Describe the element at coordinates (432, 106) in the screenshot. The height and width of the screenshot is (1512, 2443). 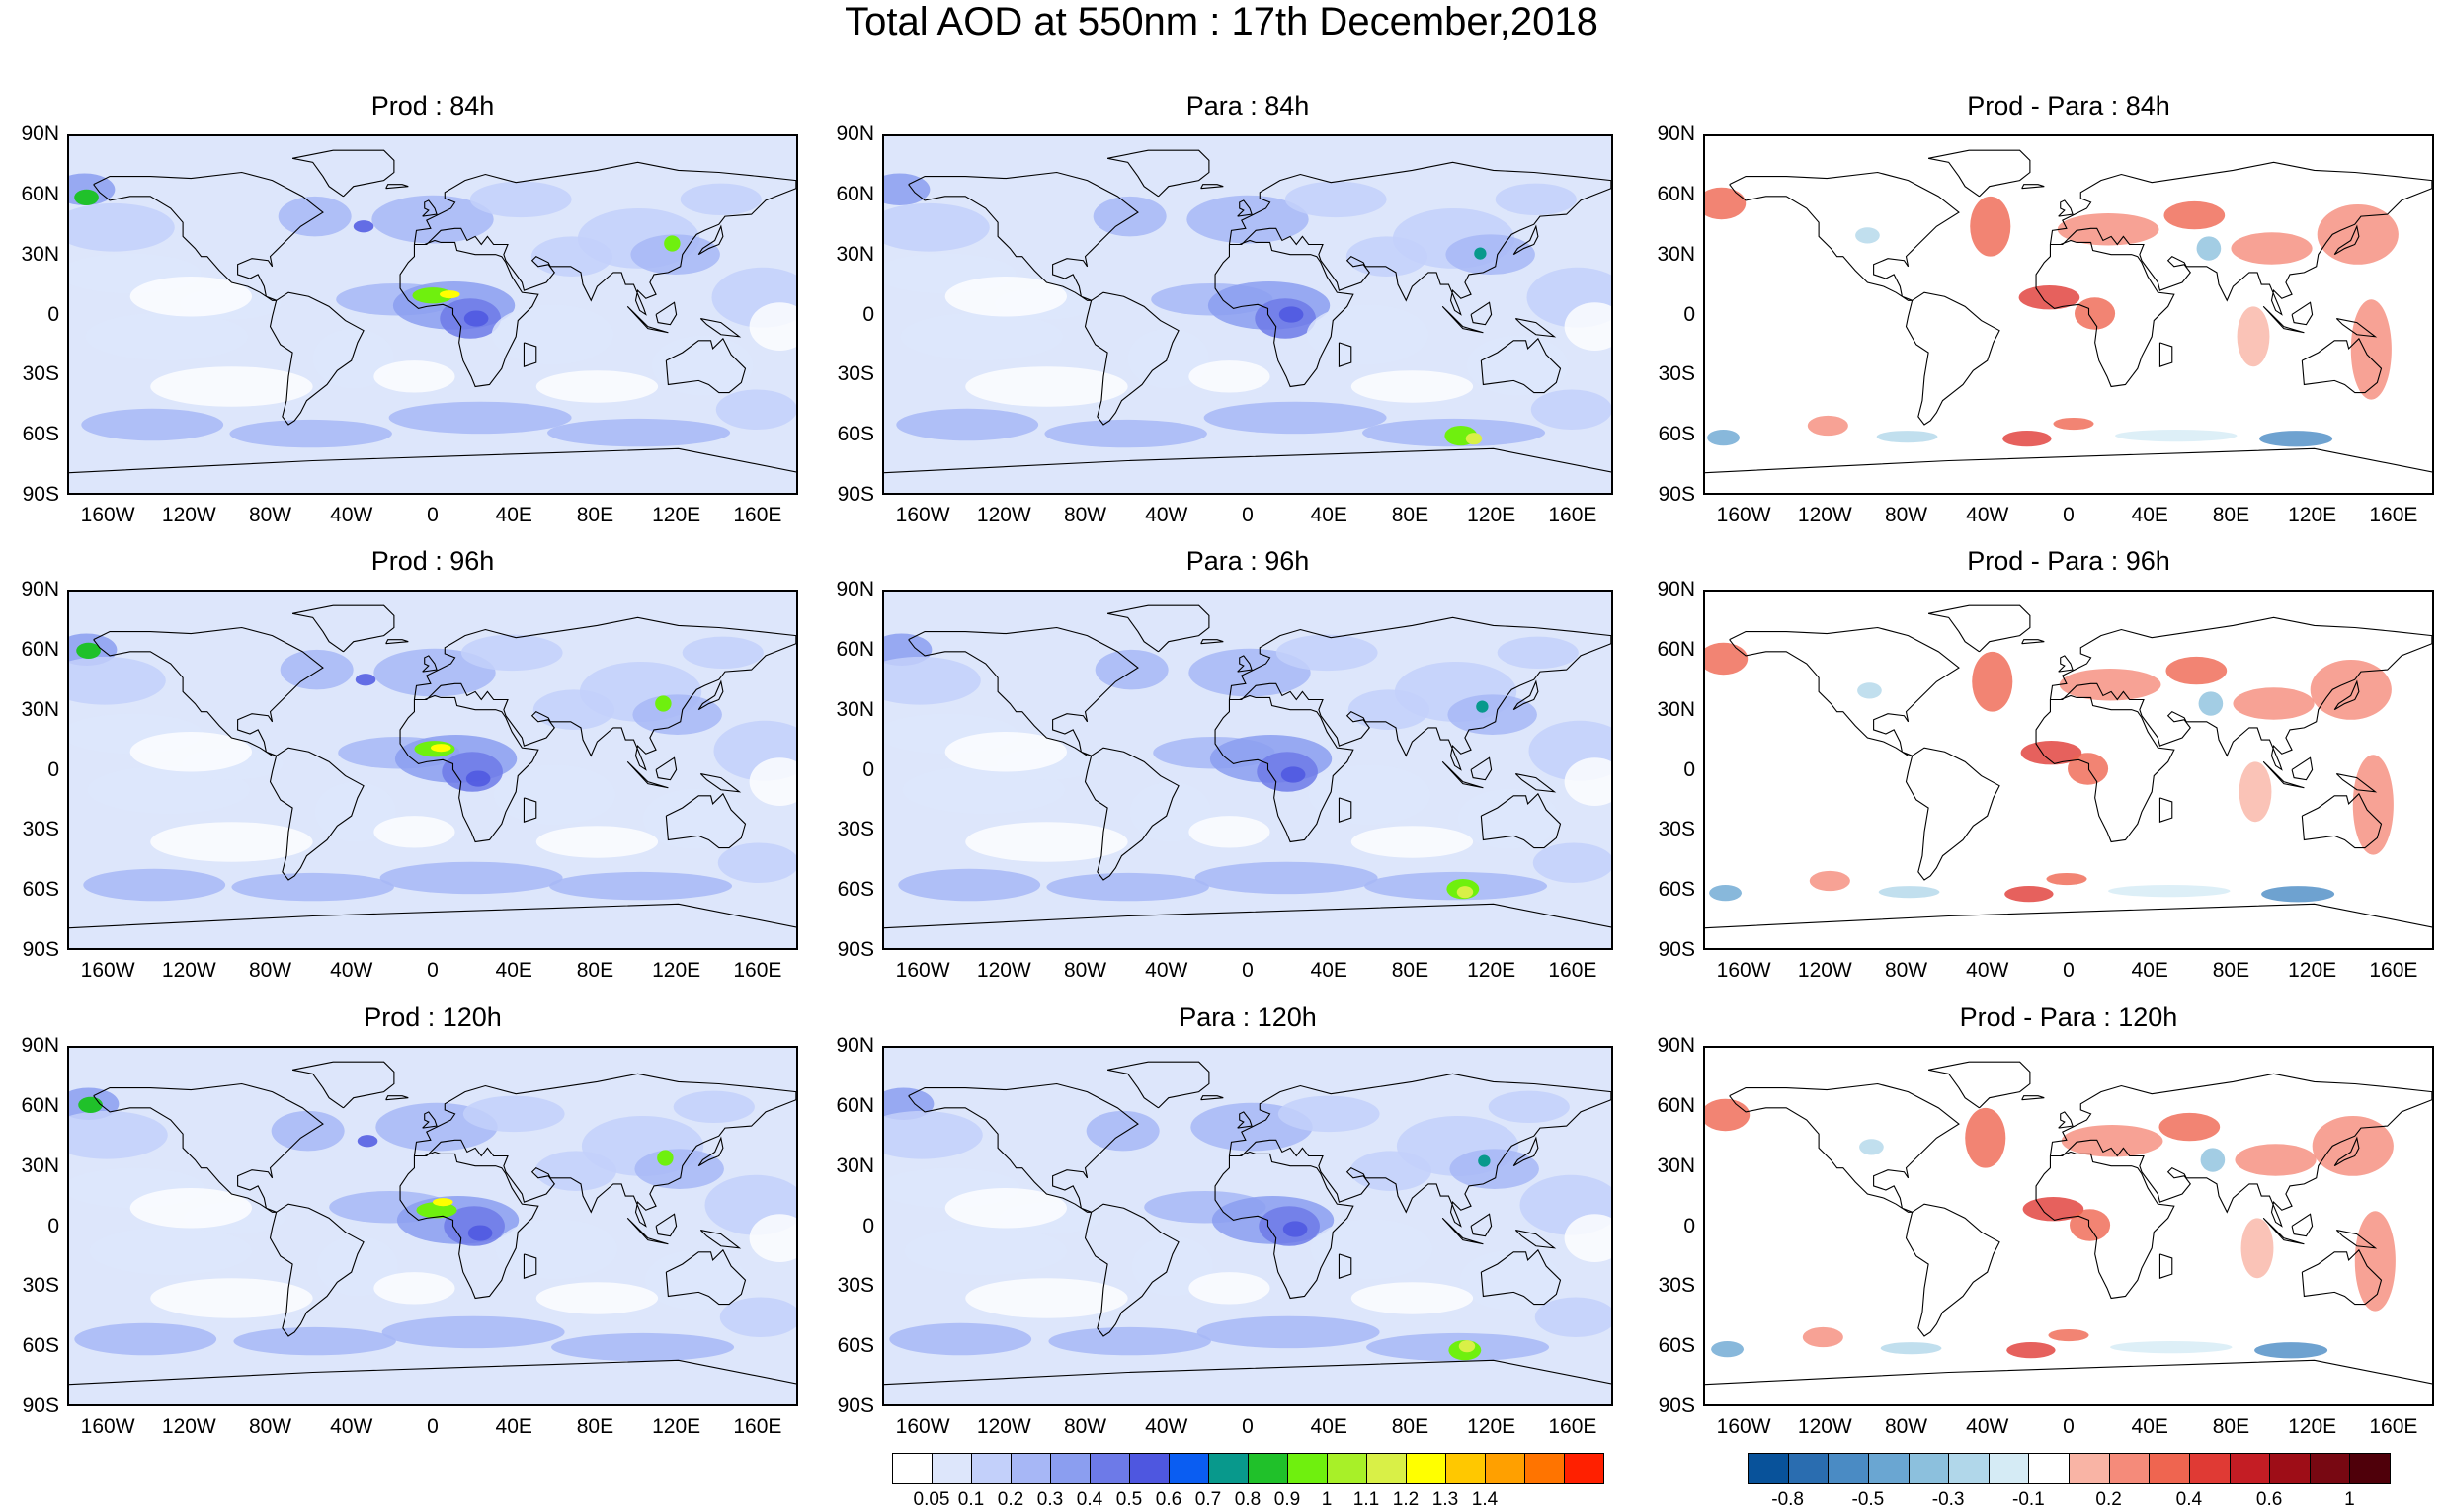
I see `panel-title: Prod : 84h` at that location.